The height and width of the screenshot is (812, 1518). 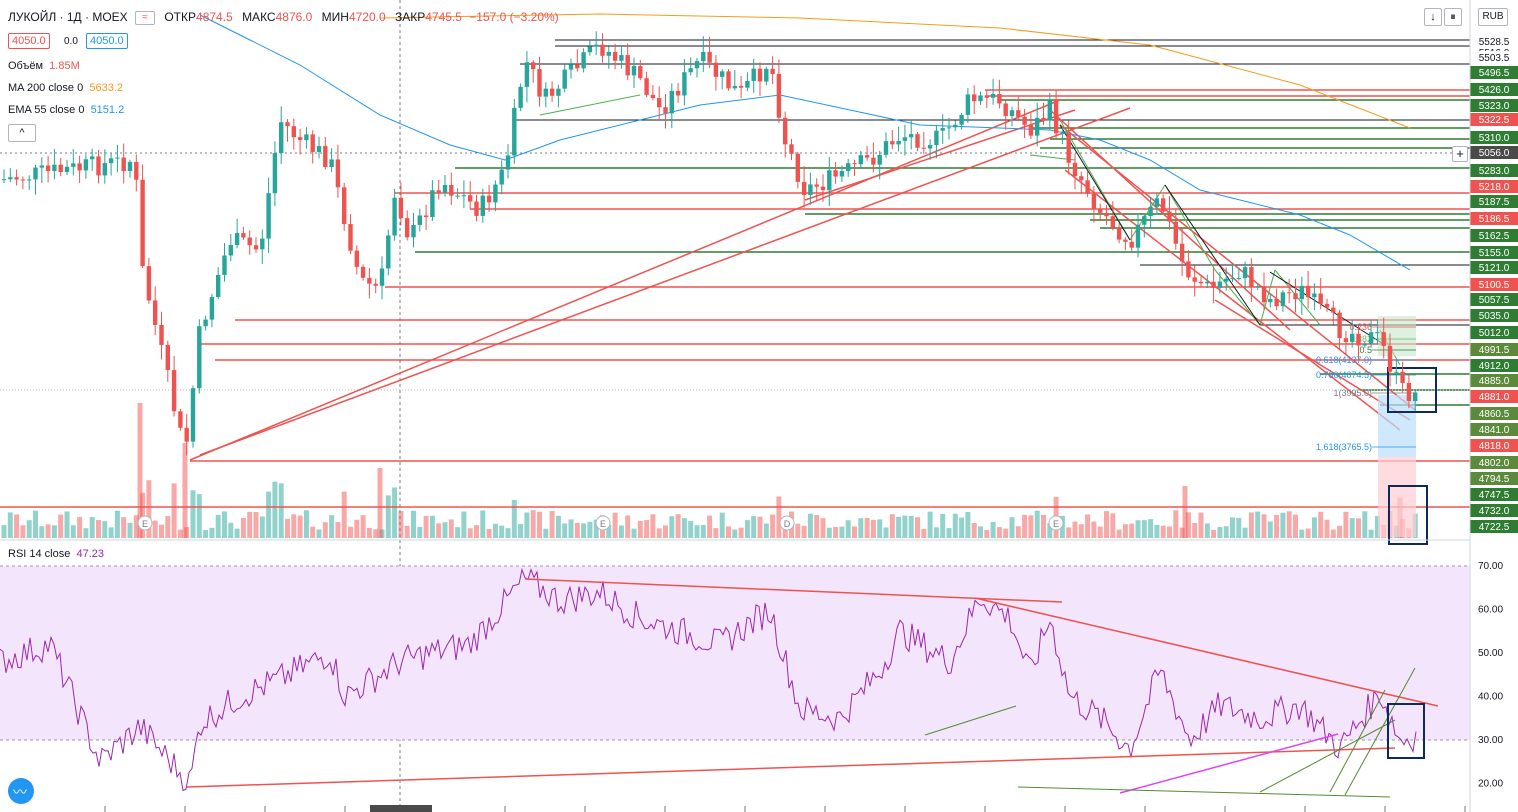 I want to click on fib-level-label: 0.786(4074.5), so click(x=1344, y=375).